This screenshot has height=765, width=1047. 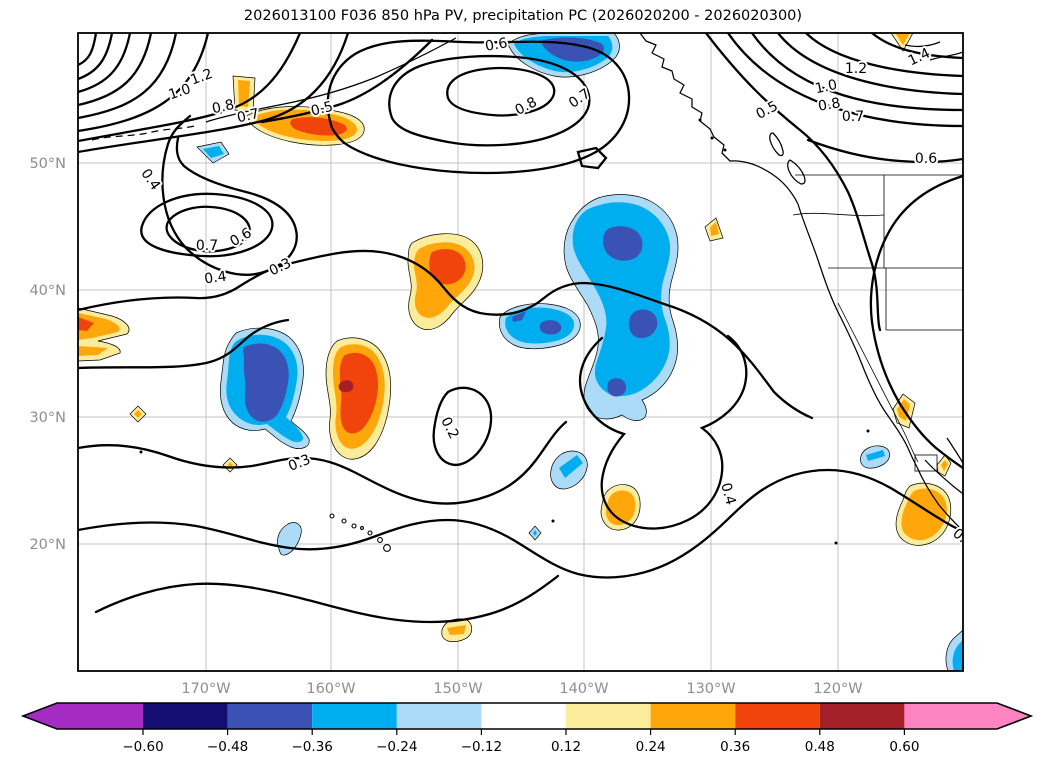 What do you see at coordinates (457, 689) in the screenshot?
I see `x-tick-label: 150°W` at bounding box center [457, 689].